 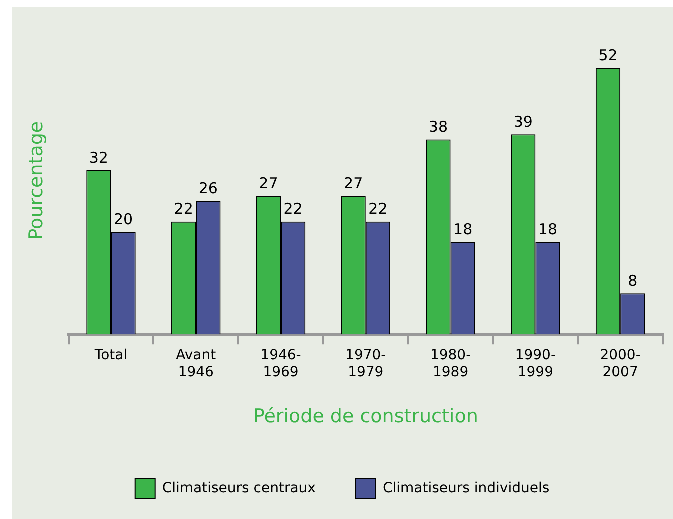 I want to click on x-tick-label: 1980-1989, so click(x=451, y=364).